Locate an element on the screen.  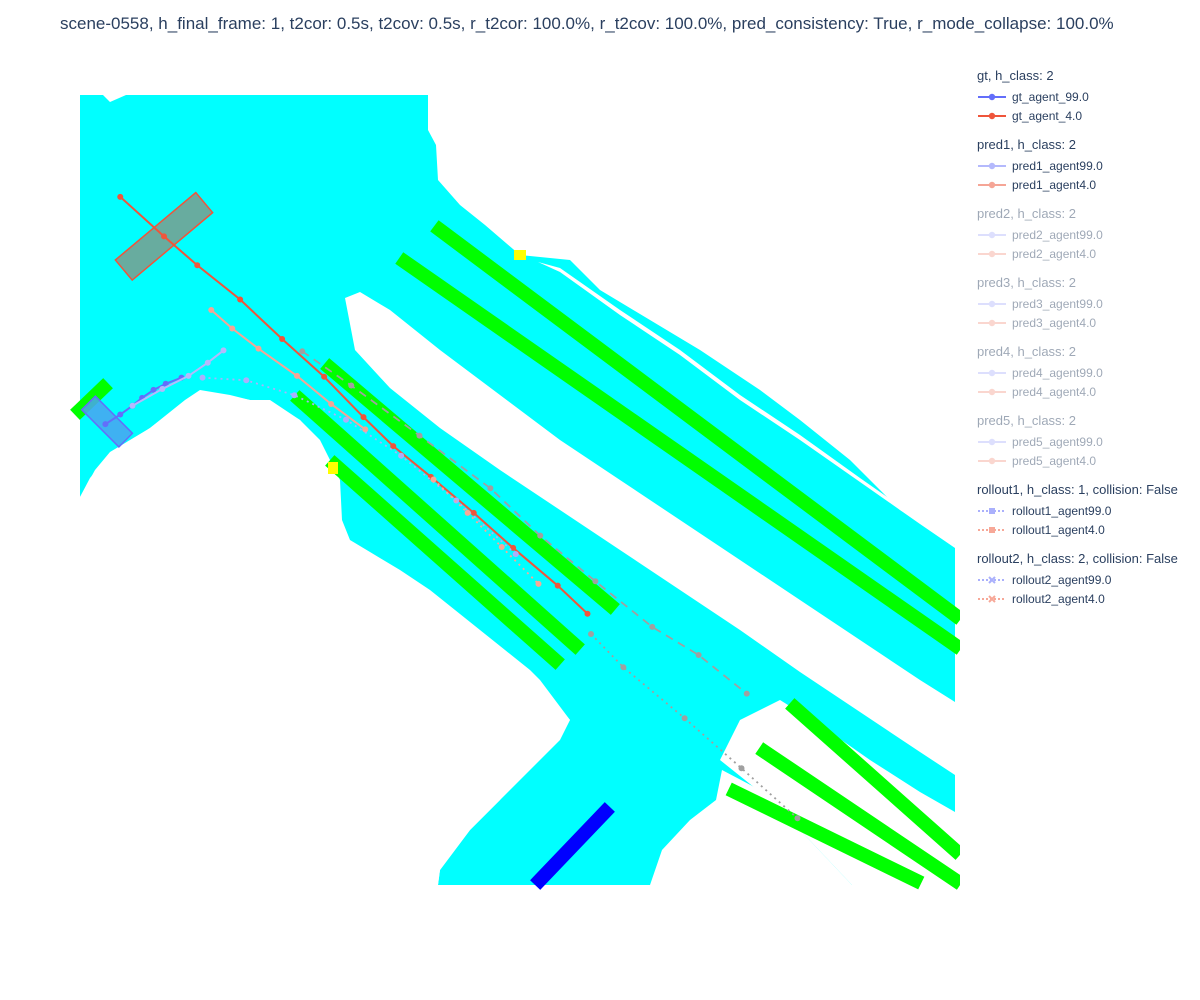
legend-item-label: pred1_agent4.0 is located at coordinates (1054, 184).